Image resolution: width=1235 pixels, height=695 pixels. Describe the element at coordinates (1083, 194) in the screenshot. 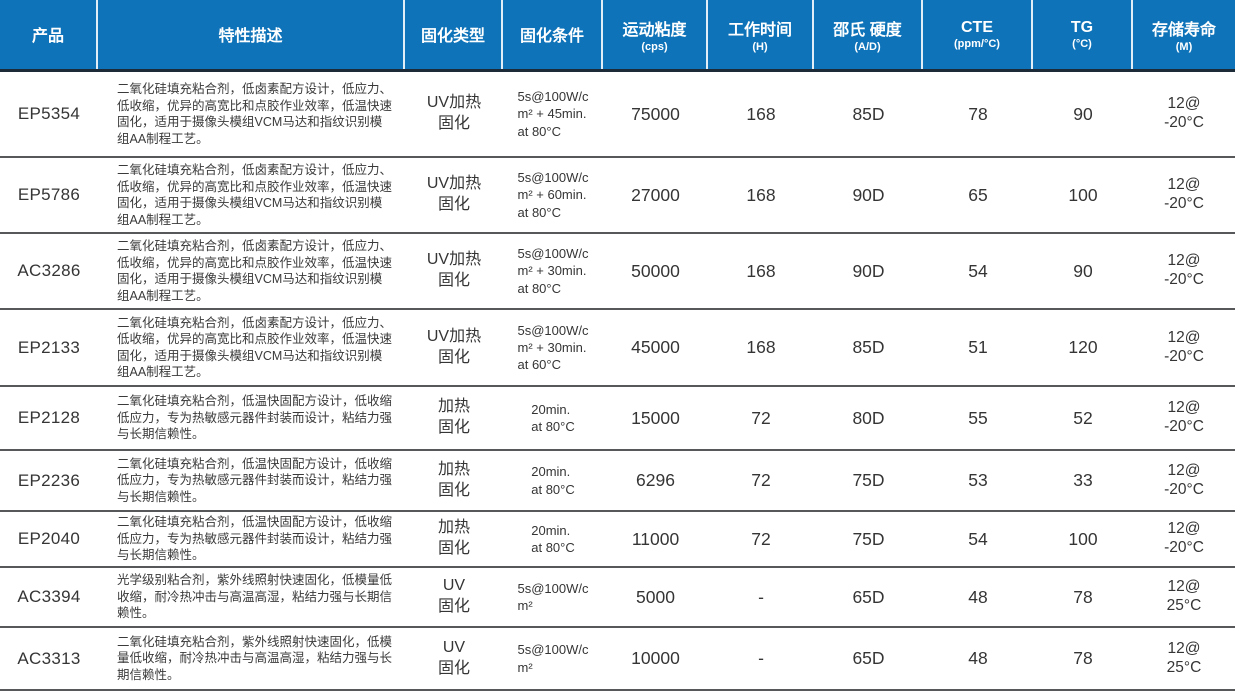

I see `tg-value: 100` at that location.